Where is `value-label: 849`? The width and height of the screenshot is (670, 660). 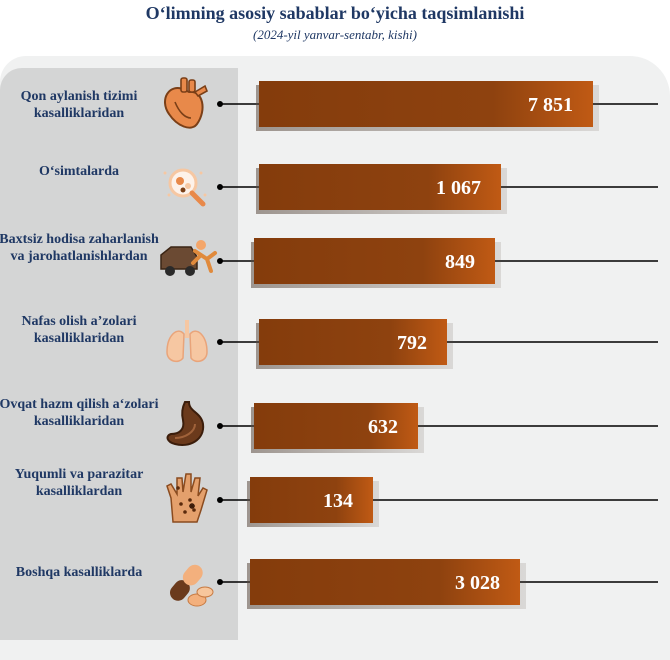 value-label: 849 is located at coordinates (460, 262).